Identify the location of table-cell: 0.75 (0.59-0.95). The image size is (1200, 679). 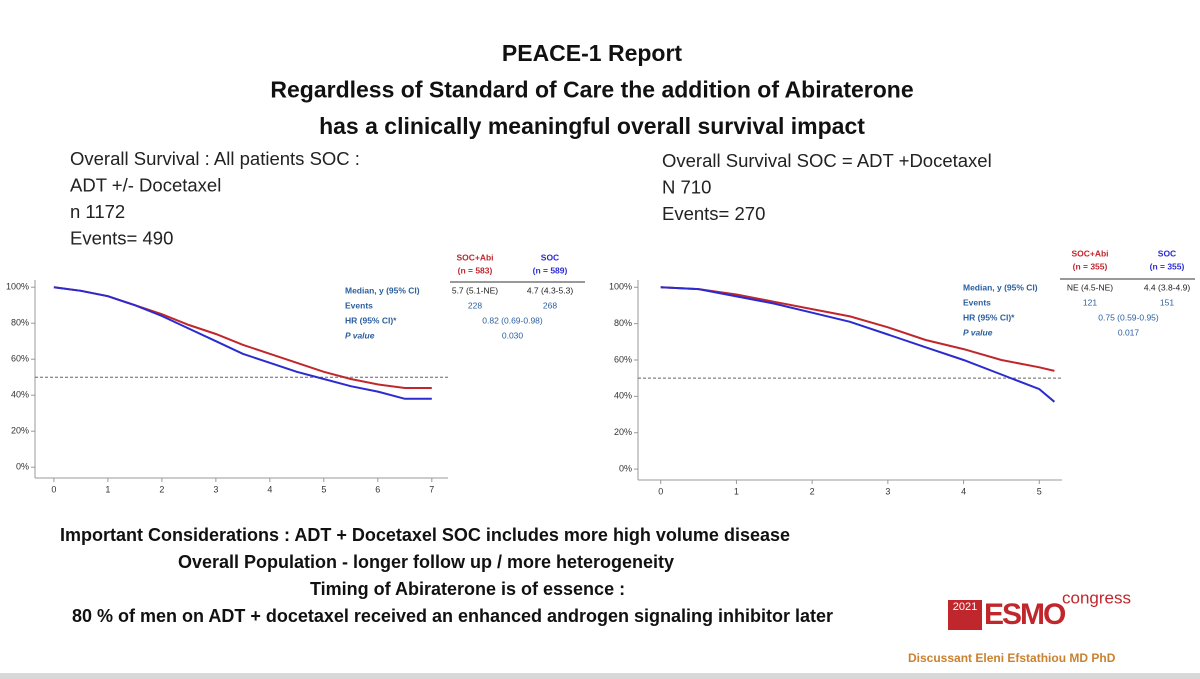
(1128, 317).